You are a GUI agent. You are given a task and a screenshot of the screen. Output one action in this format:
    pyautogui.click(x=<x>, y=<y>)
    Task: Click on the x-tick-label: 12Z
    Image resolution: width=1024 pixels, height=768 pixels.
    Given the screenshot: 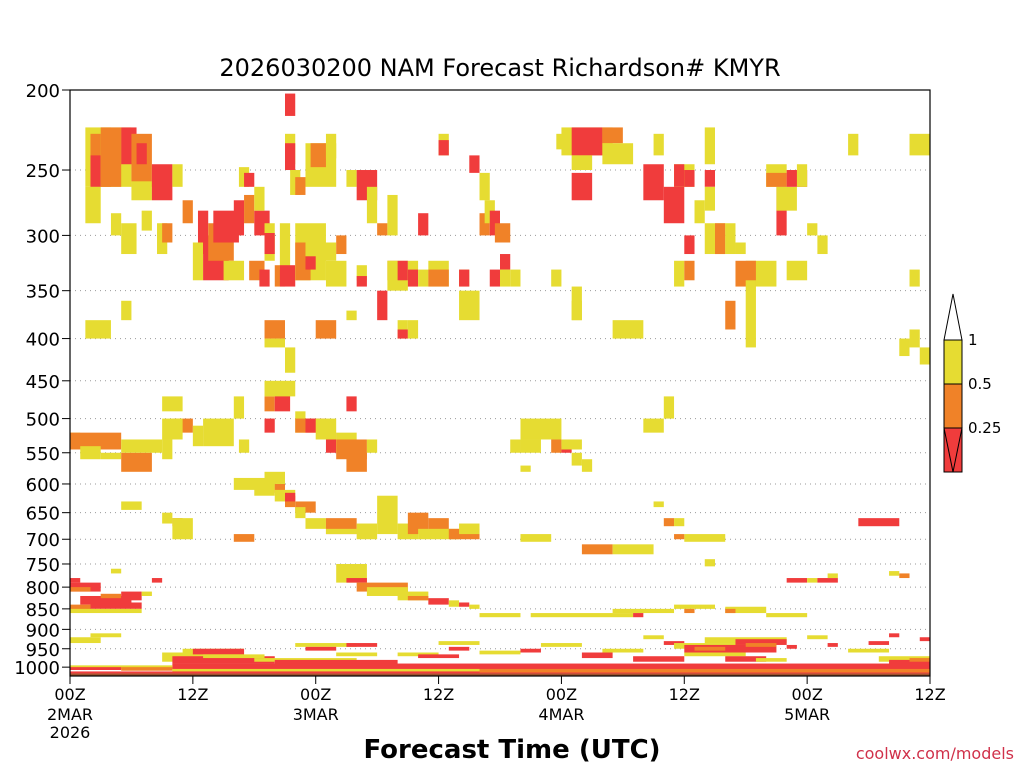 What is the action you would take?
    pyautogui.click(x=929, y=694)
    